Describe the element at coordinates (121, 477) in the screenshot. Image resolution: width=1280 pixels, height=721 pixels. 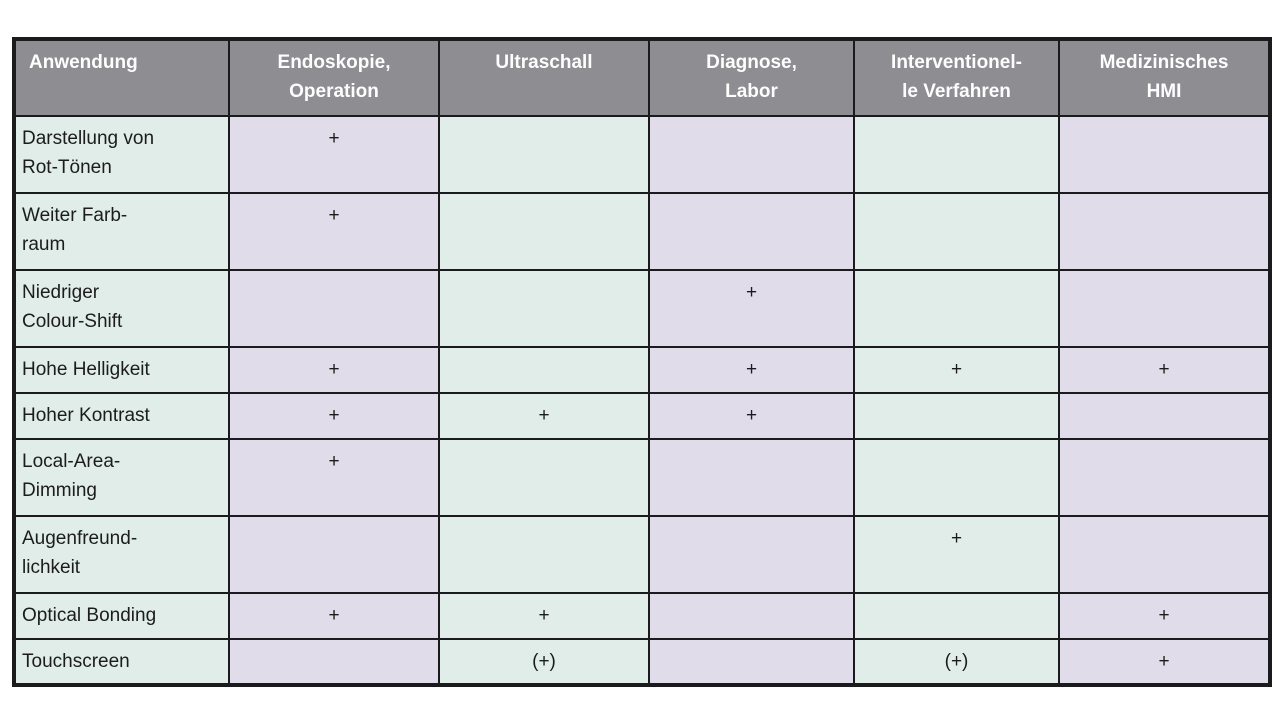
I see `row-label: Local-Area- Dimming` at that location.